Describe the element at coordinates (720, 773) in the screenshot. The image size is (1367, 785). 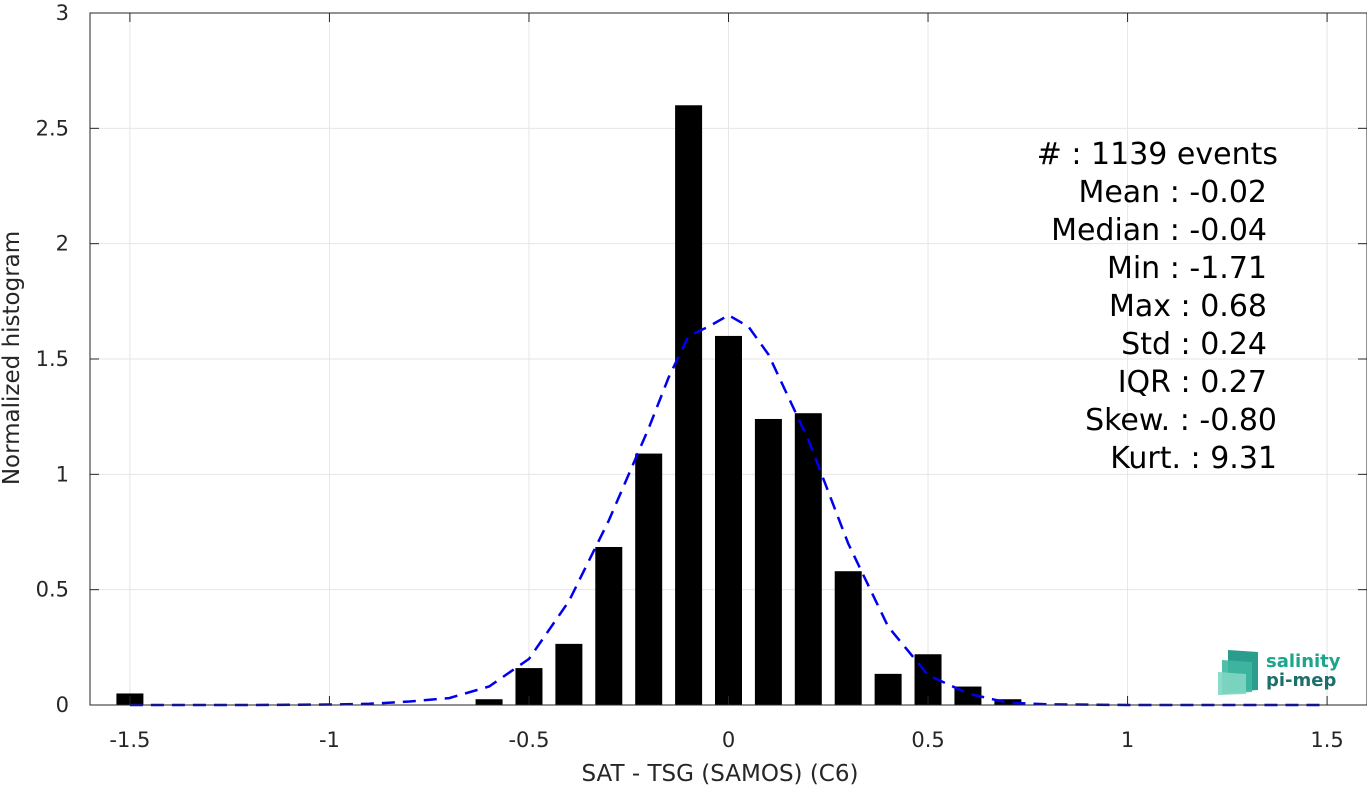
I see `x-axis-title: SAT - TSG (SAMOS) (C6)` at that location.